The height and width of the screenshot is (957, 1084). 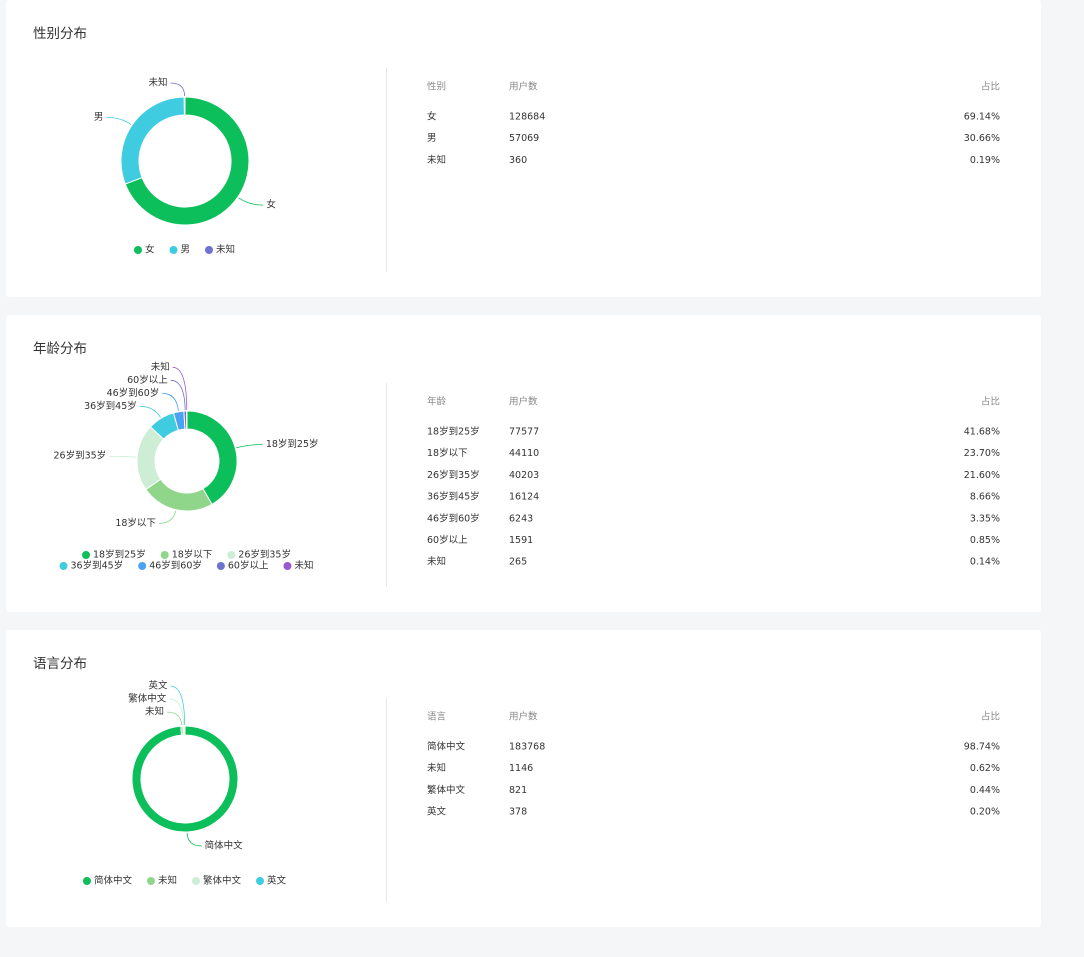 What do you see at coordinates (248, 566) in the screenshot?
I see `legend-label: 60岁以上` at bounding box center [248, 566].